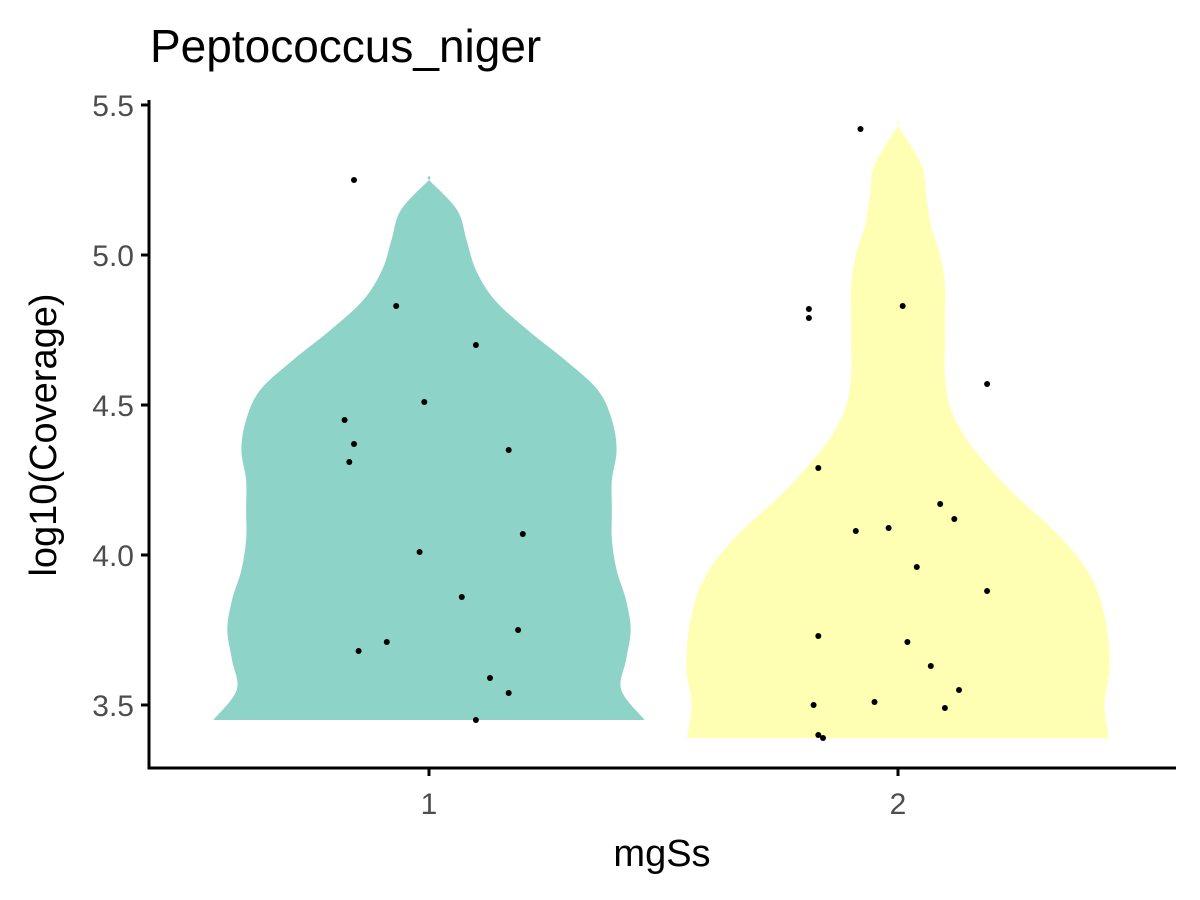 The image size is (1200, 900). Describe the element at coordinates (113, 256) in the screenshot. I see `y-tick-label: 5.0` at that location.